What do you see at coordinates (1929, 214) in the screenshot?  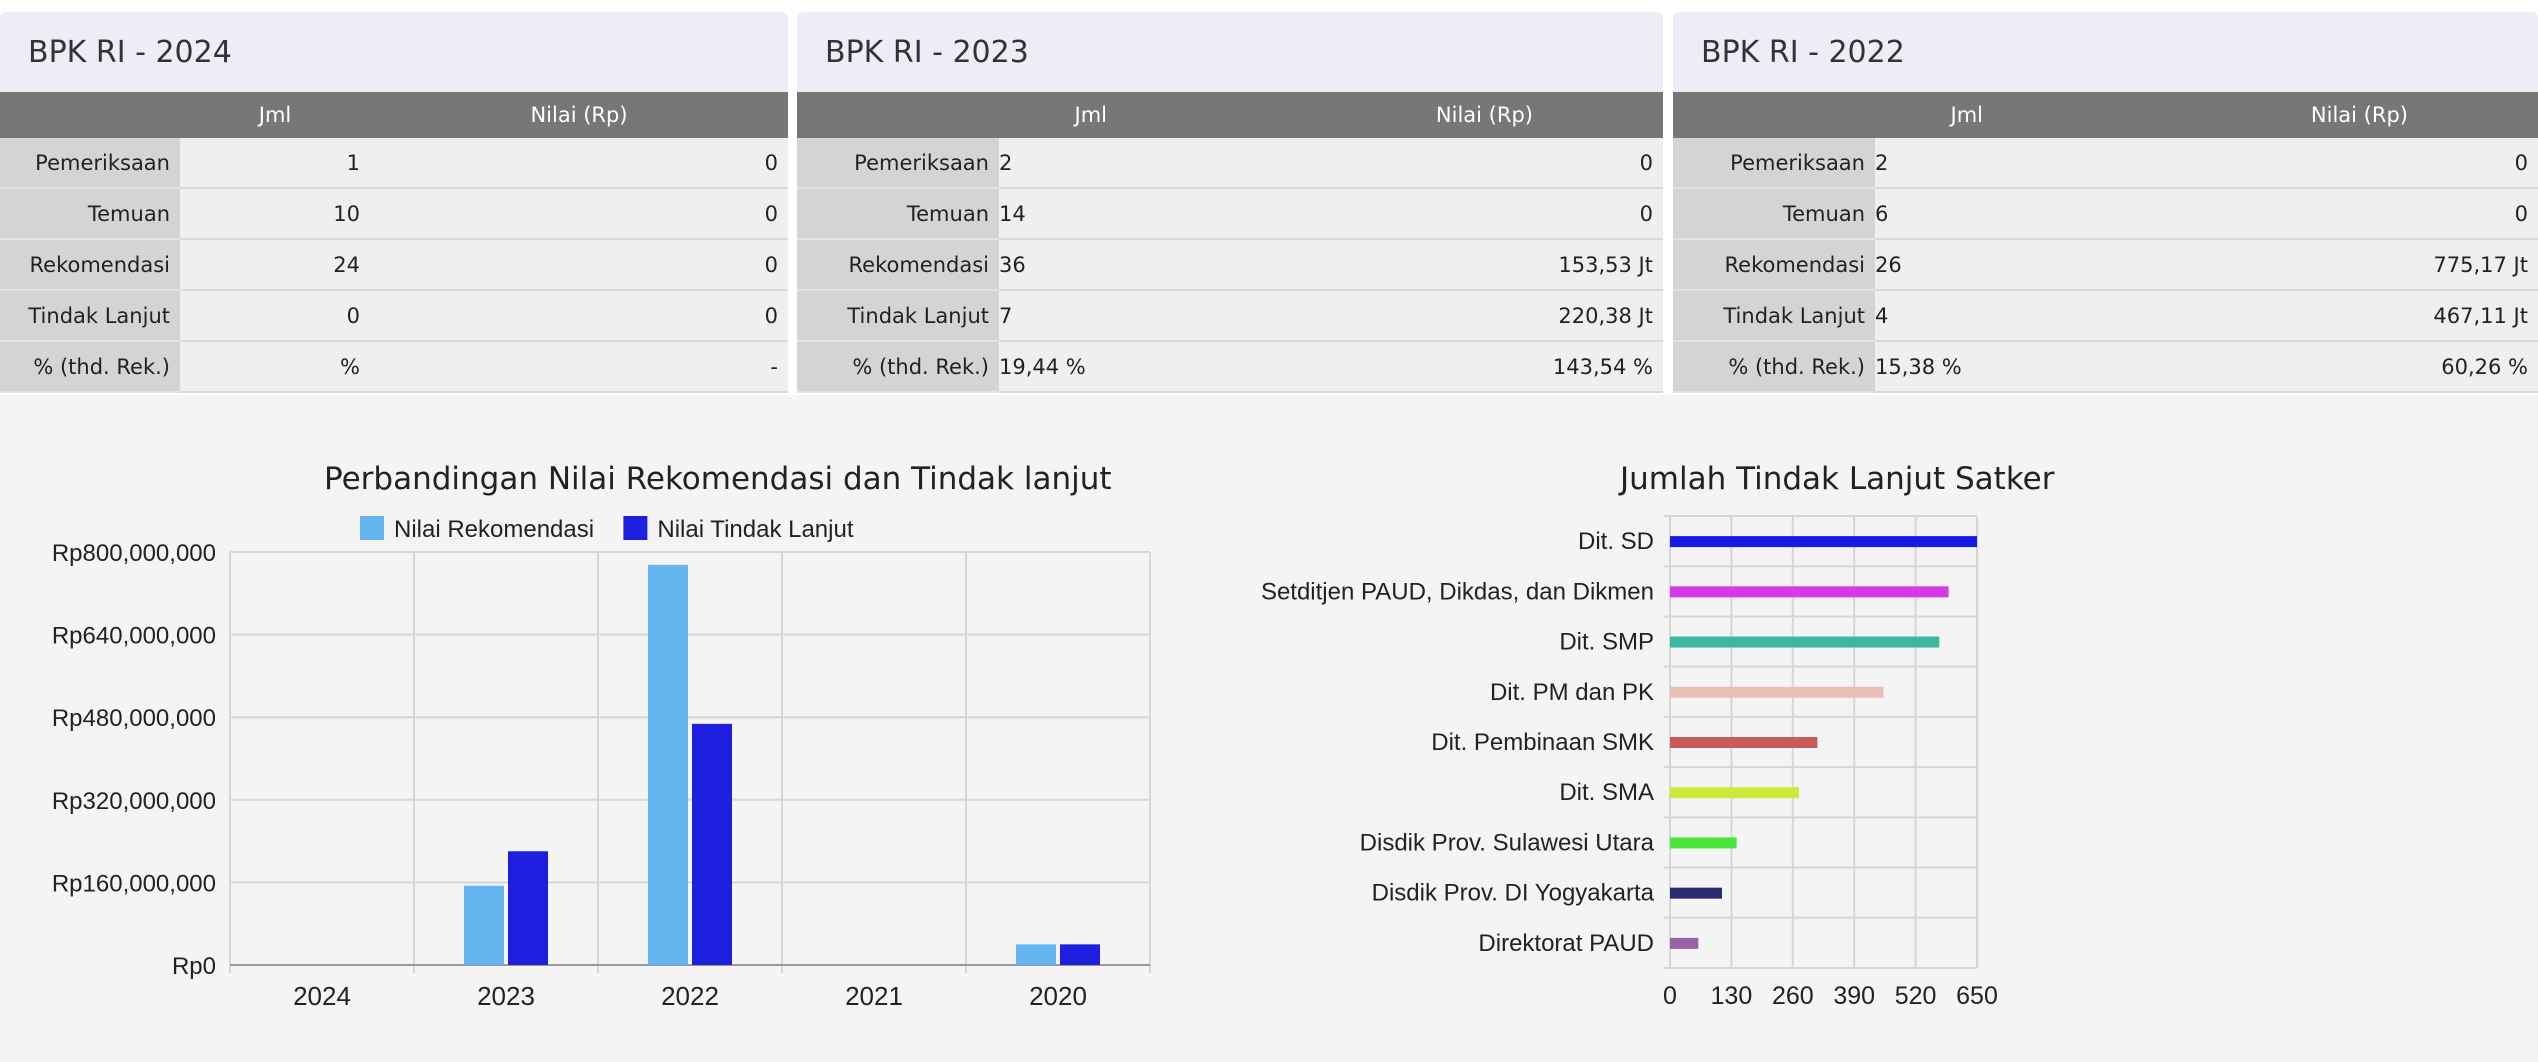 I see `jml-value: 6` at bounding box center [1929, 214].